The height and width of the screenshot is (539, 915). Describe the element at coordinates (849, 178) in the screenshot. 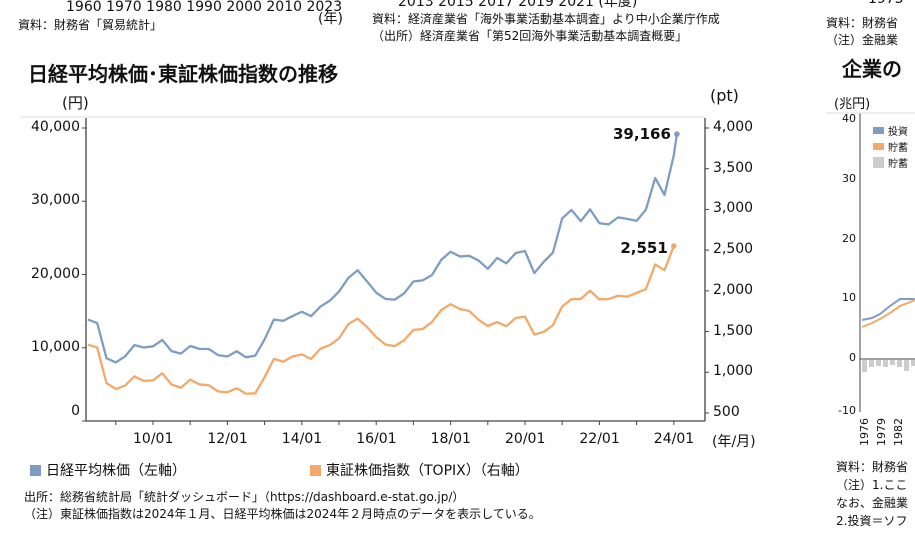

I see `right-chart-tick-label: 30` at that location.